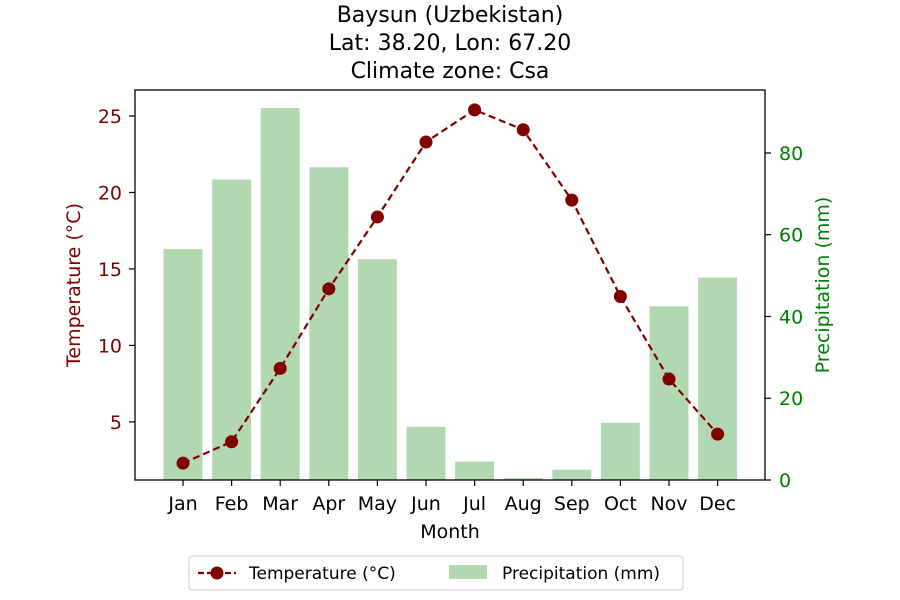  I want to click on legend-box, so click(436, 573).